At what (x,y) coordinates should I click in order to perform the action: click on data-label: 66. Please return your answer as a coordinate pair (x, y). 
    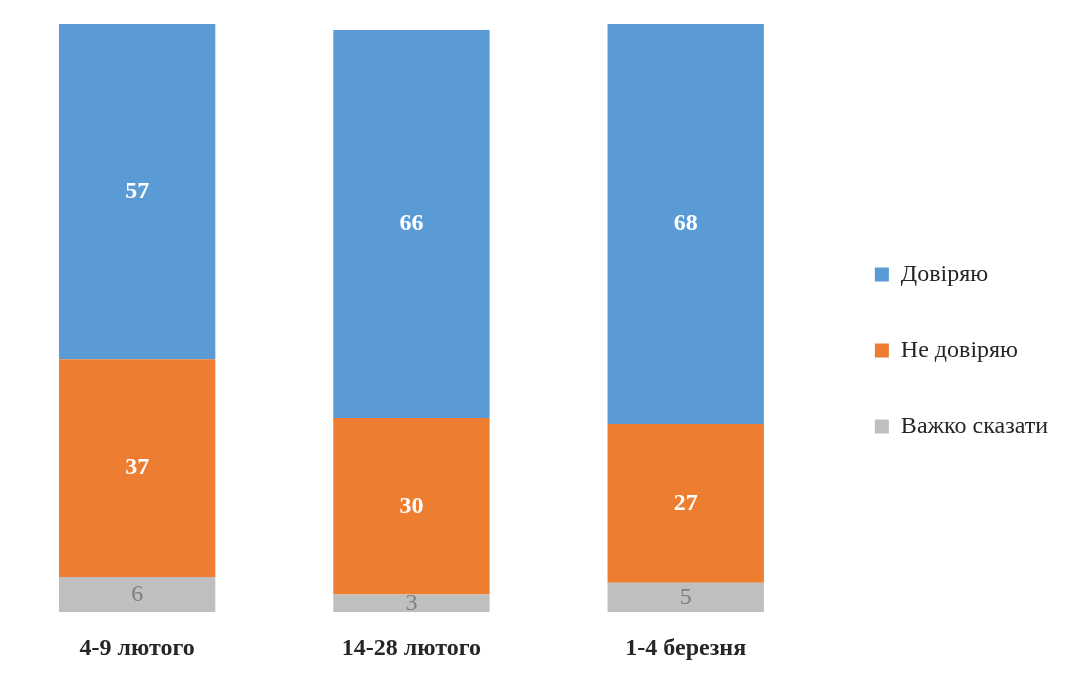
    Looking at the image, I should click on (411, 222).